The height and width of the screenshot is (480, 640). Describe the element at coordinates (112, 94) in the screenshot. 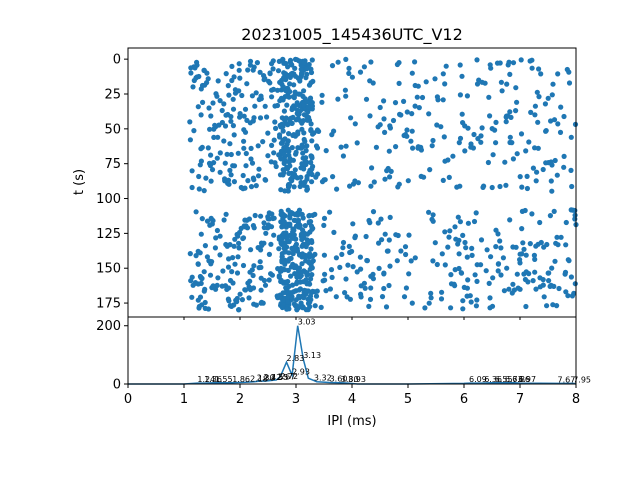

I see `raster-y-tick-label: 25` at that location.